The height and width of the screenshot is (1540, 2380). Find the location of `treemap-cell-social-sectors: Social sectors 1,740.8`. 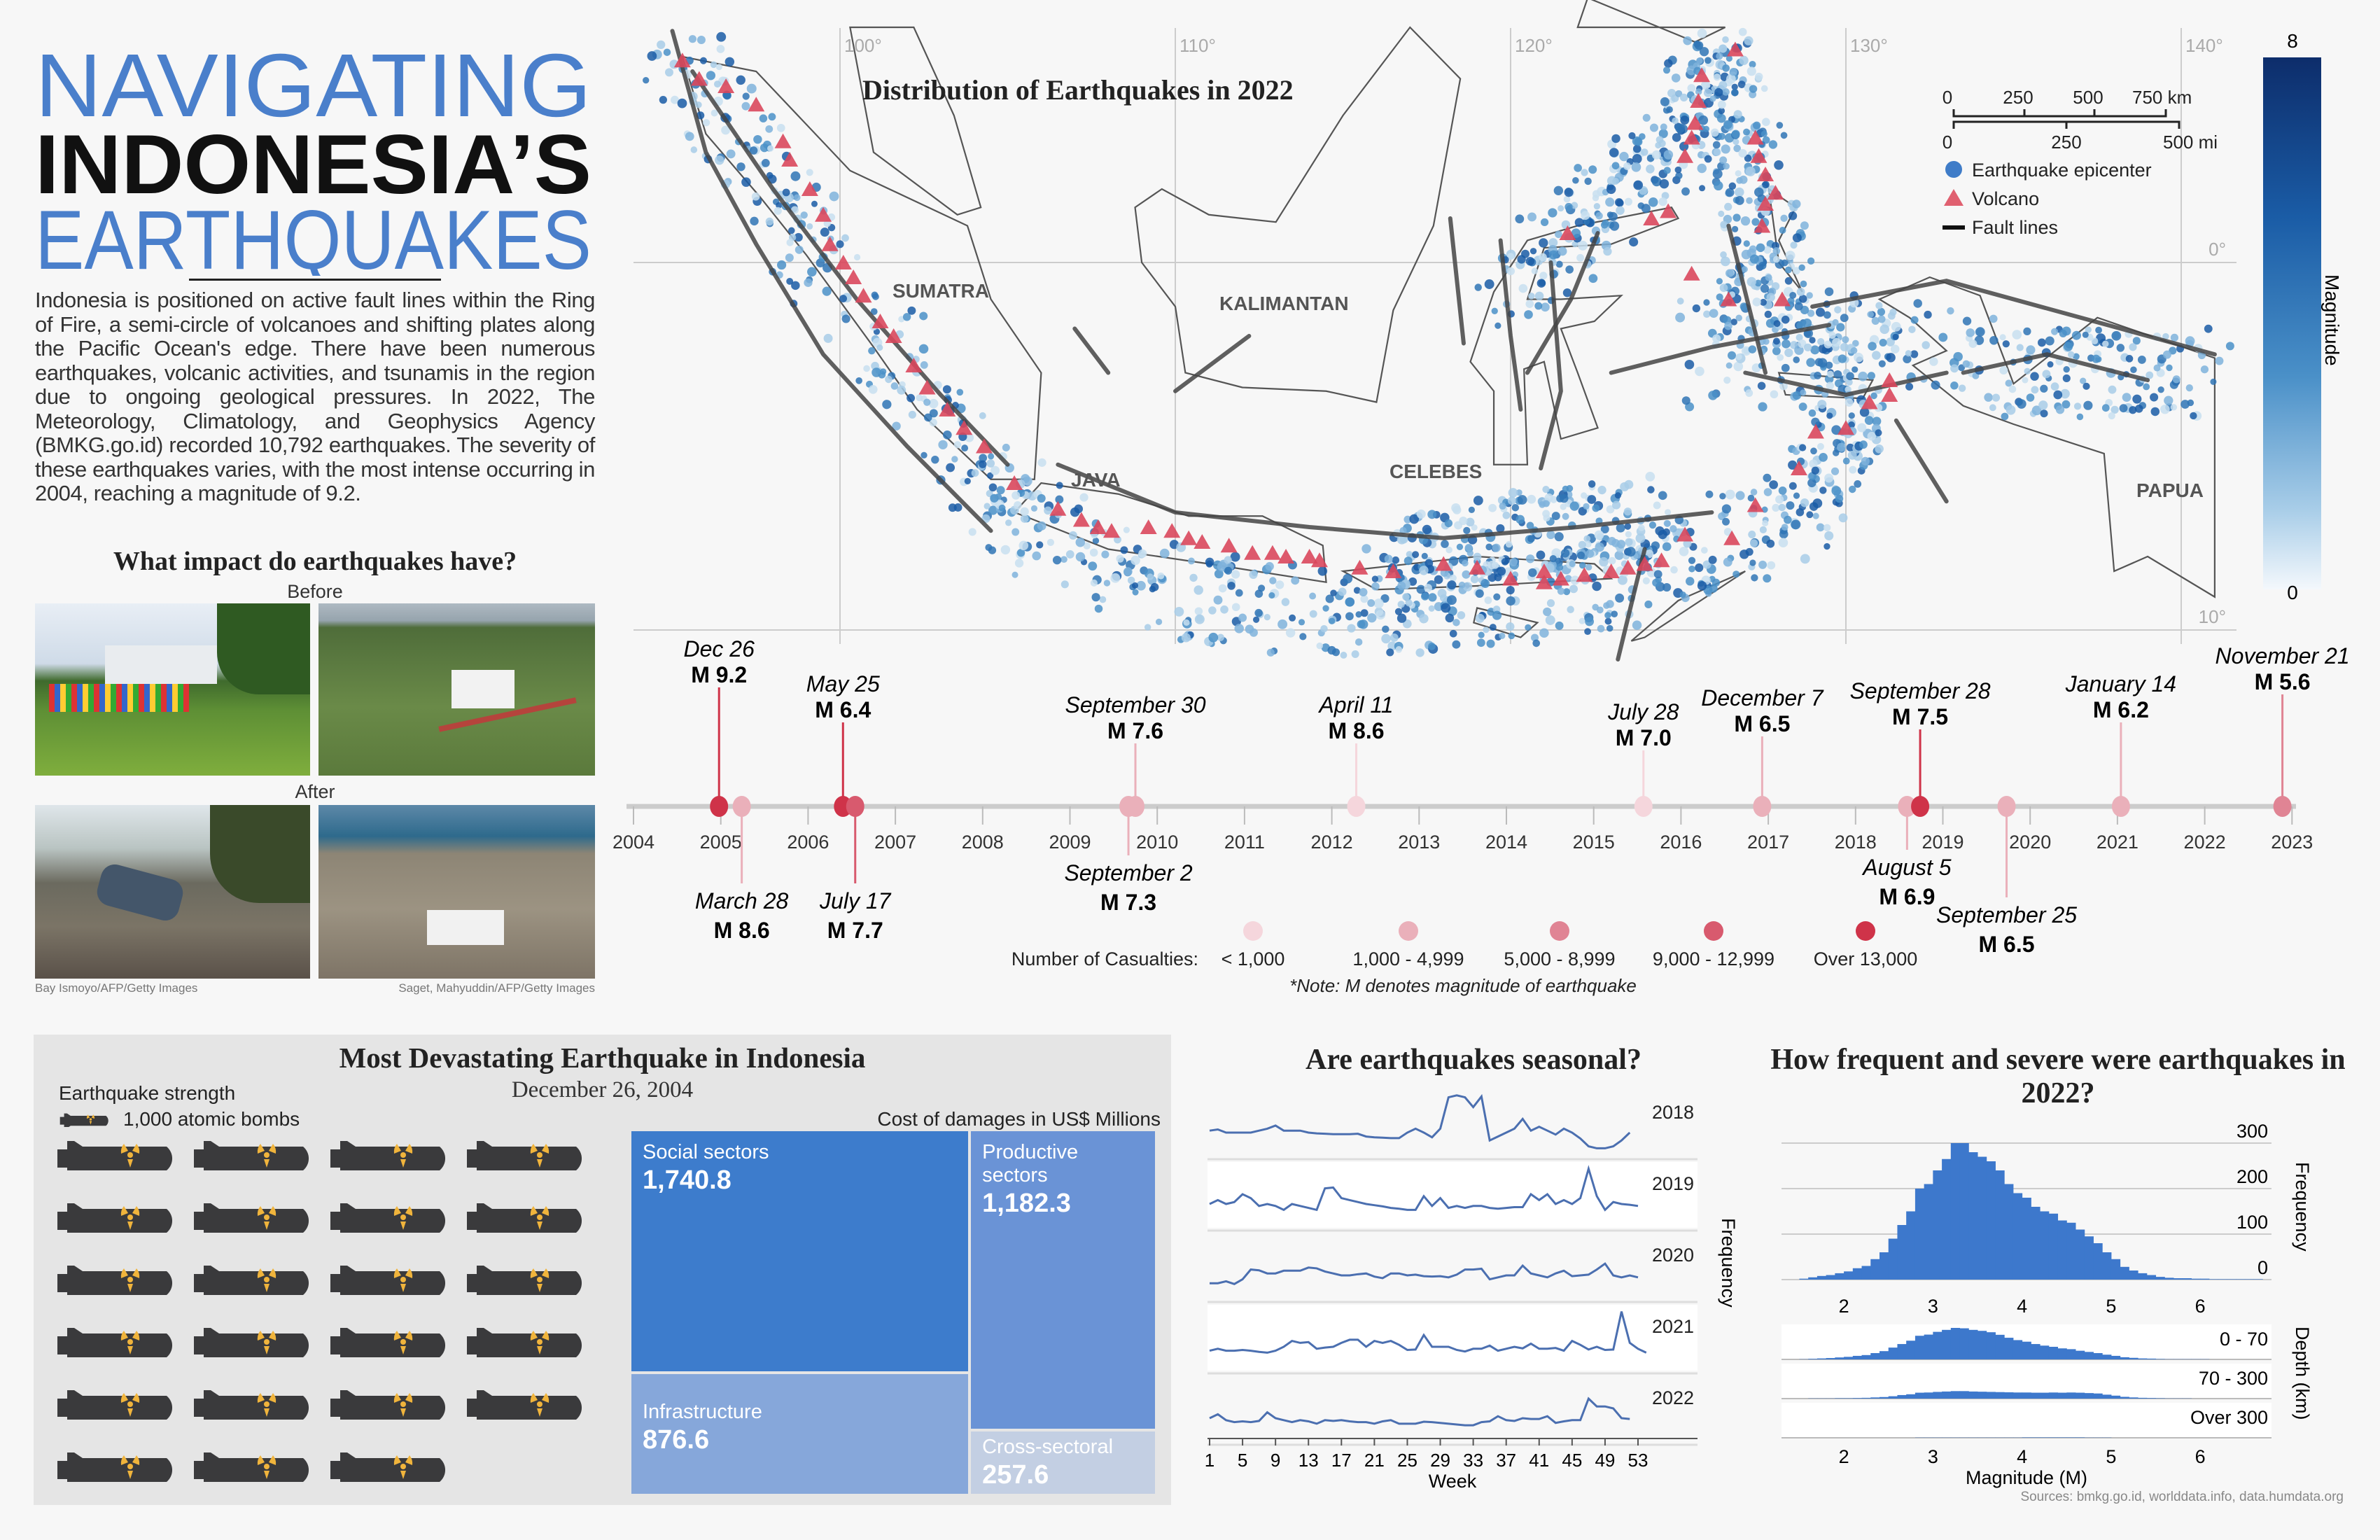

treemap-cell-social-sectors: Social sectors 1,740.8 is located at coordinates (800, 1251).